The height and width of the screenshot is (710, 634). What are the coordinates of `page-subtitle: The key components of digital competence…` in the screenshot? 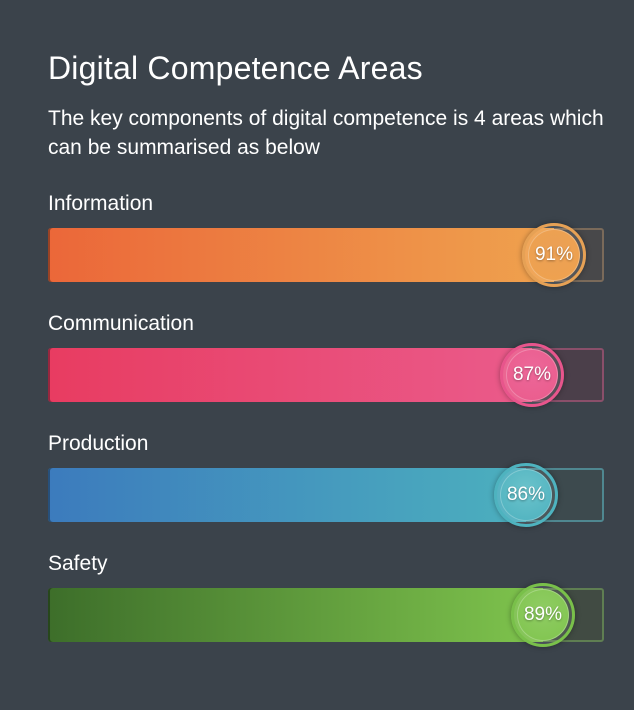 It's located at (326, 133).